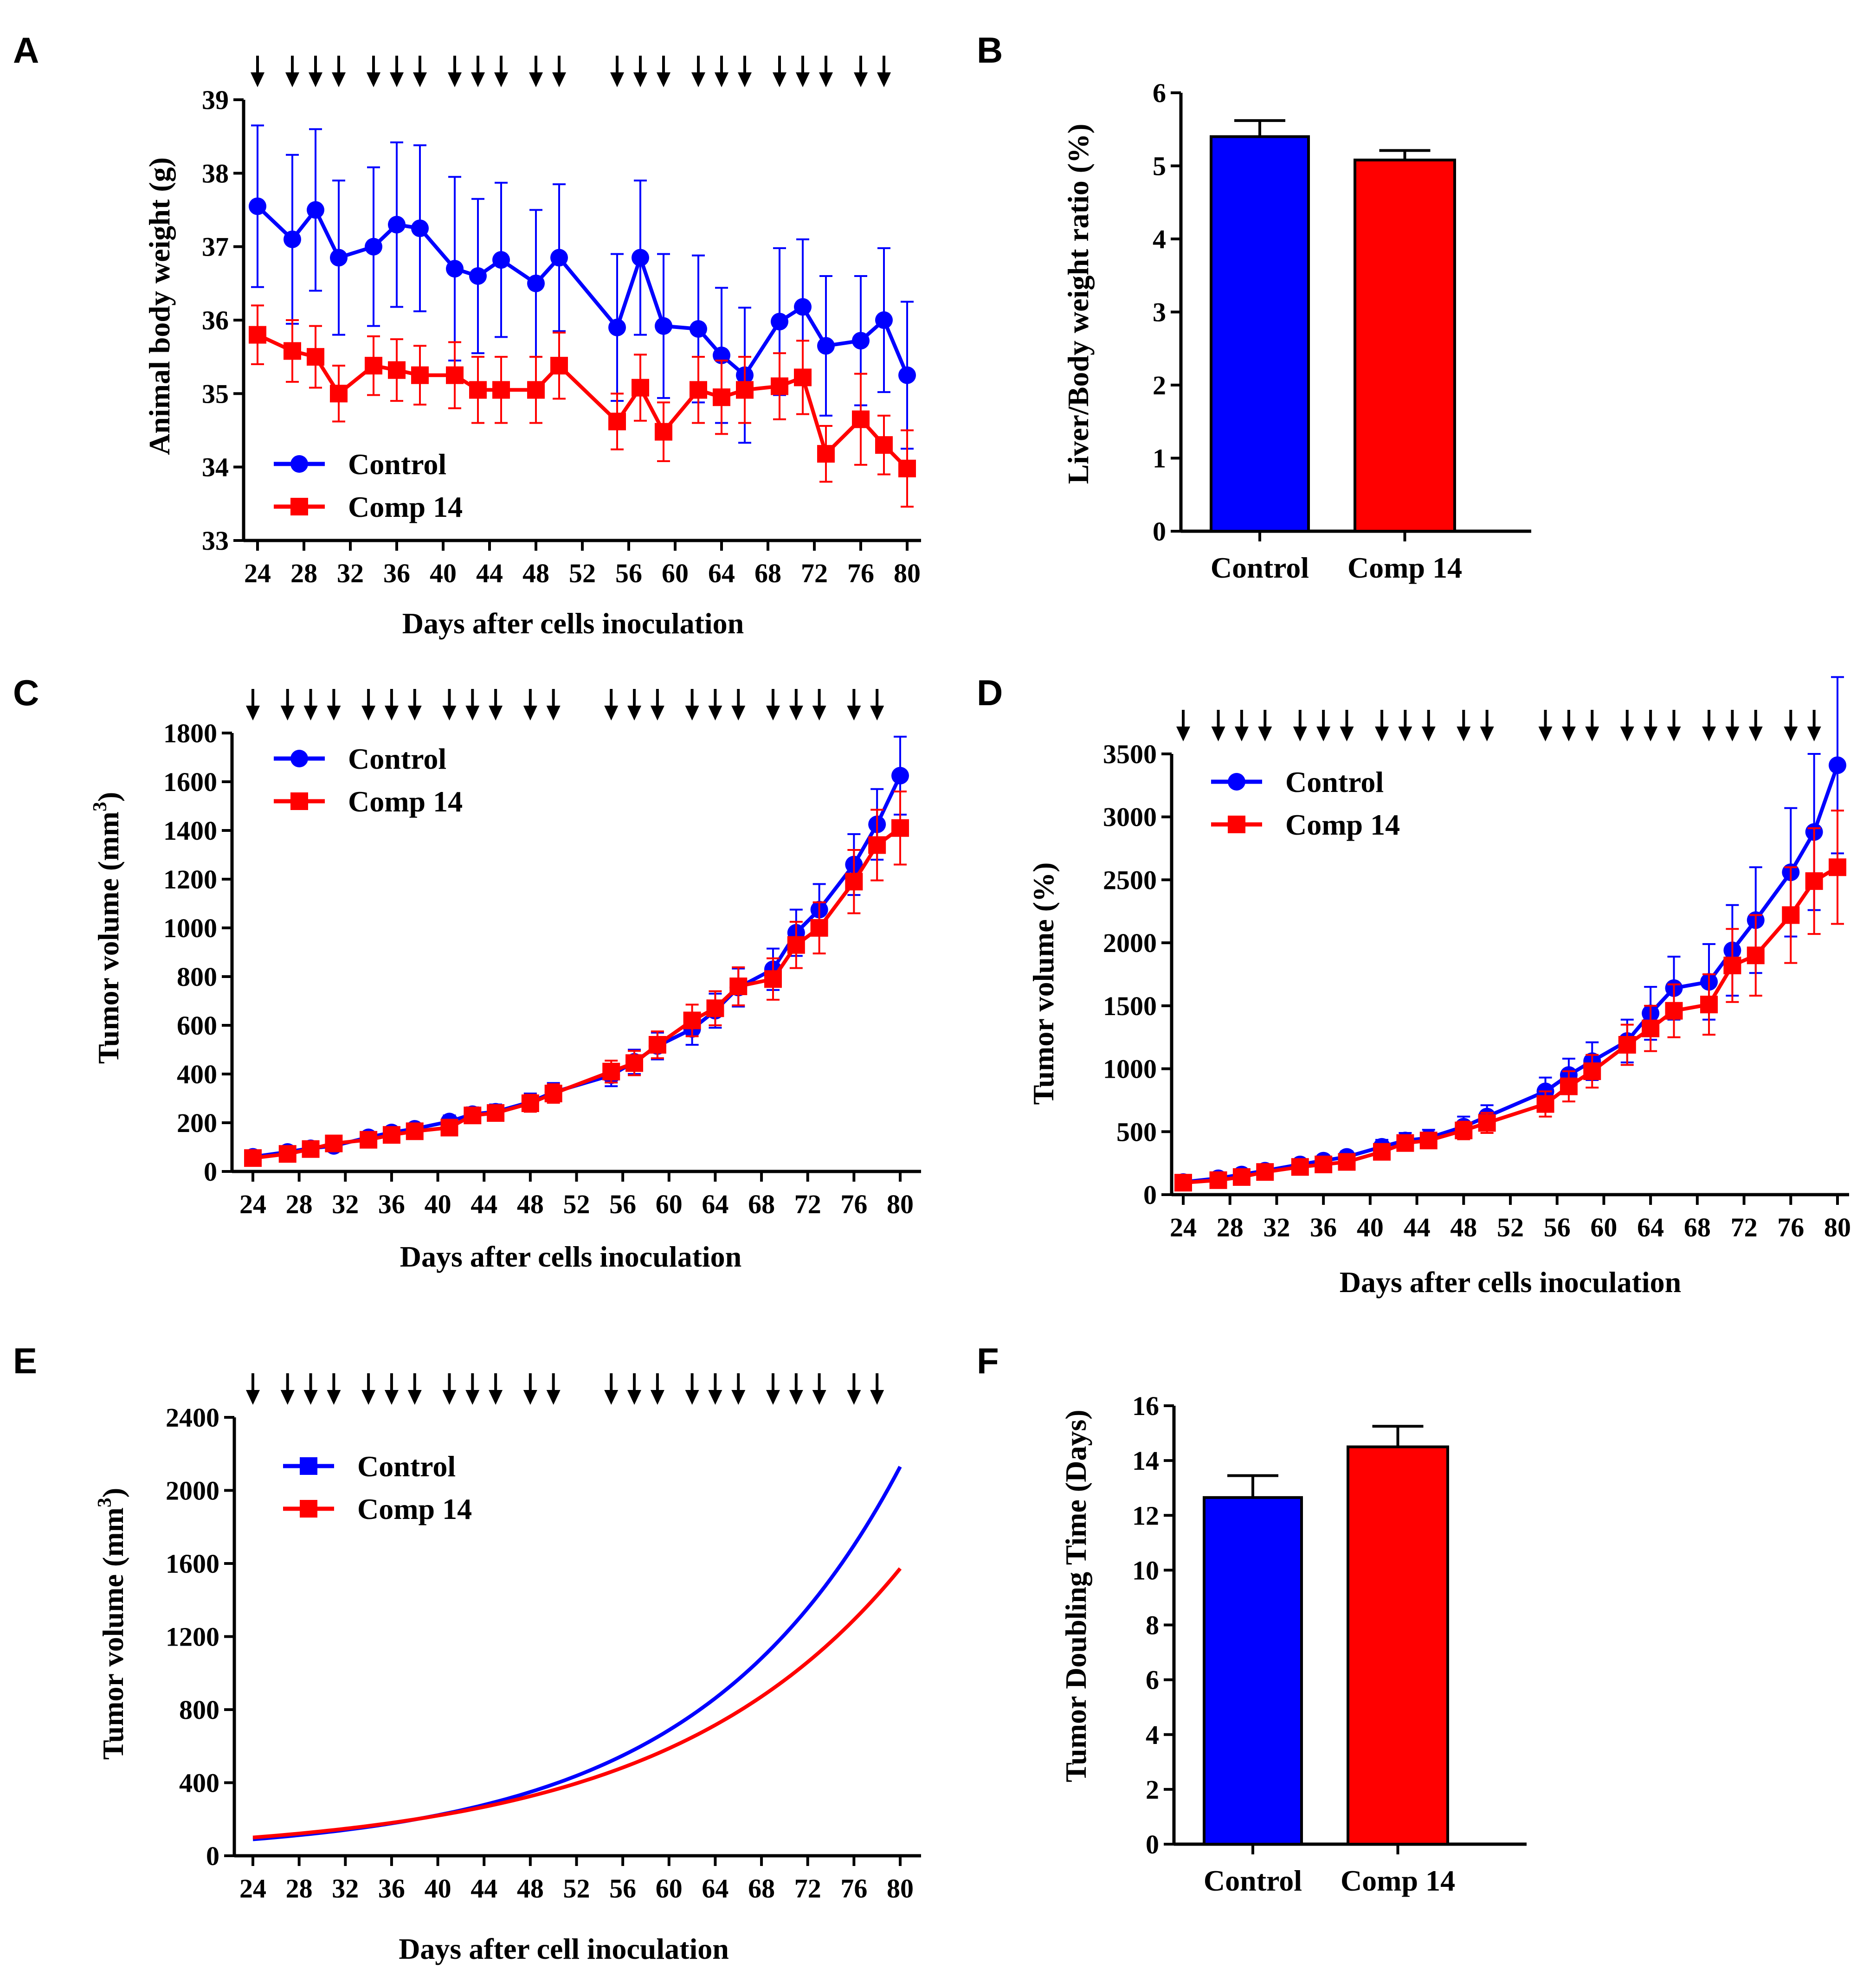 The image size is (1876, 1975). Describe the element at coordinates (1145, 1515) in the screenshot. I see `panel-f-y-tick-label: 12` at that location.